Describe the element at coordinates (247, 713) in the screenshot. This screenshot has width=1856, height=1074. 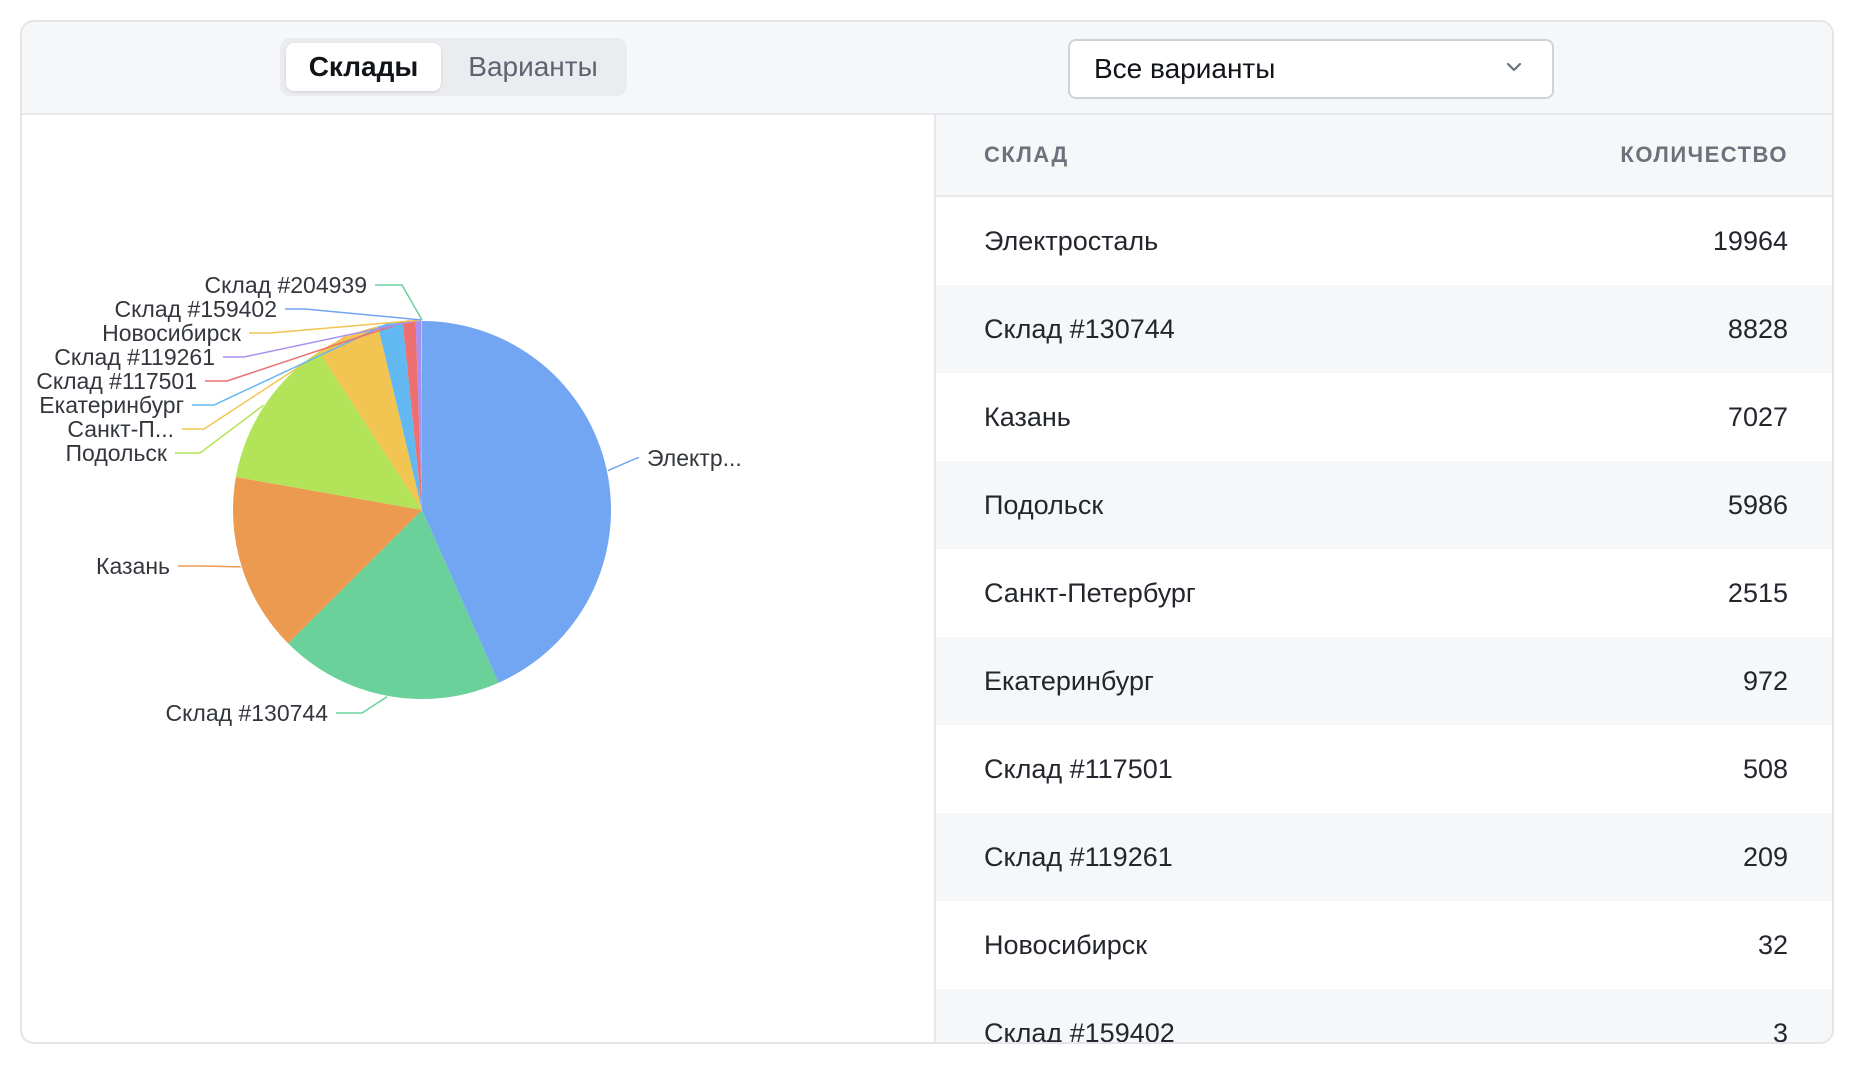
I see `slice-label: Склад #130744` at that location.